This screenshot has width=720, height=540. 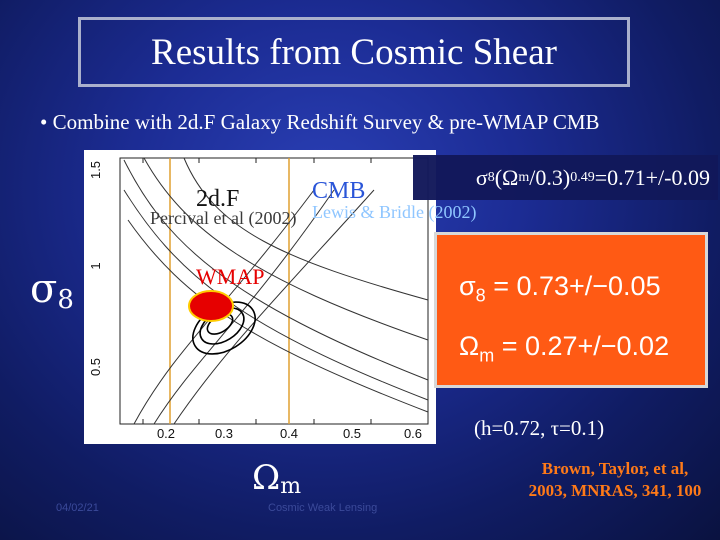 I want to click on x-tick-2: 0.4, so click(x=289, y=433).